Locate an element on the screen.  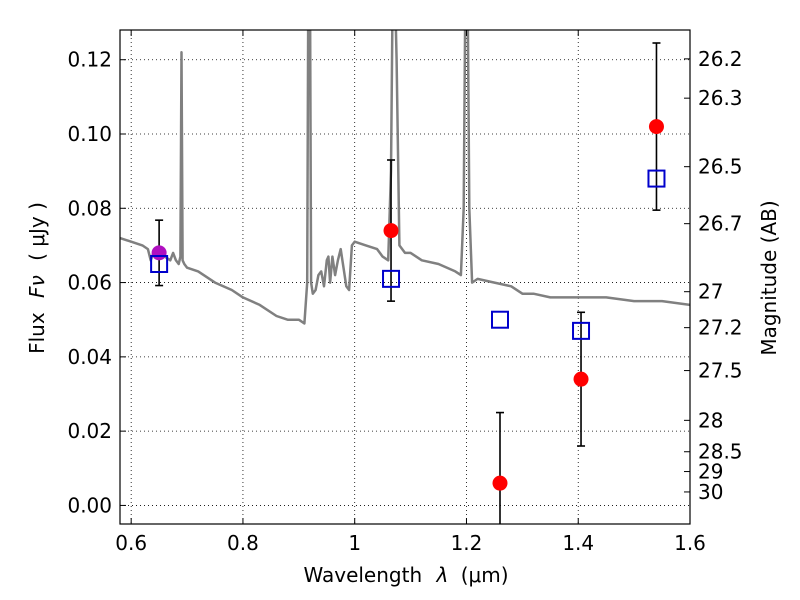
y2-tick-label: 27.5 is located at coordinates (720, 371).